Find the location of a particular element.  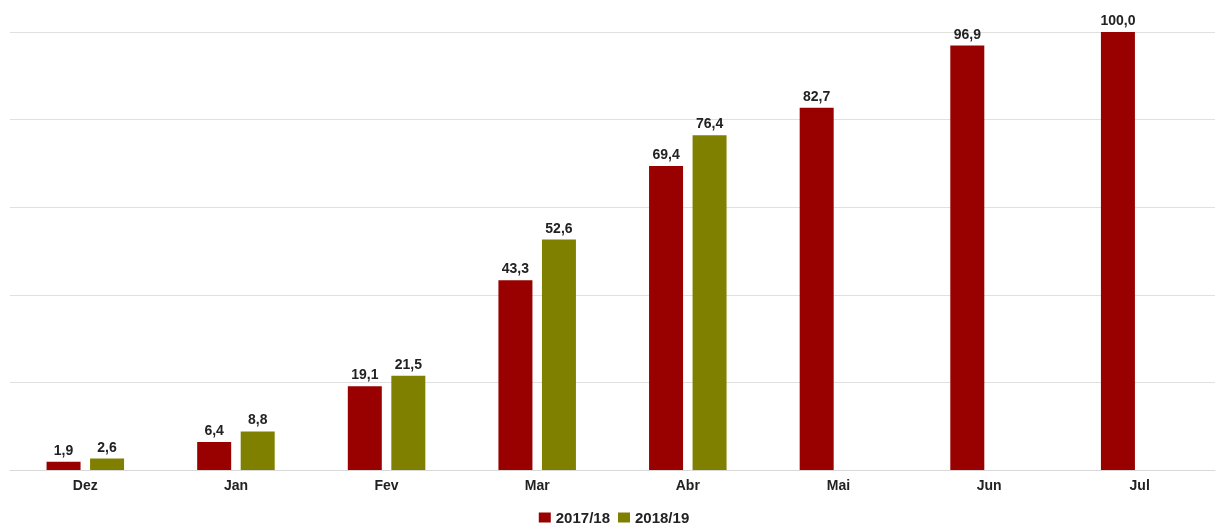

data-label: 6,4 is located at coordinates (214, 429).